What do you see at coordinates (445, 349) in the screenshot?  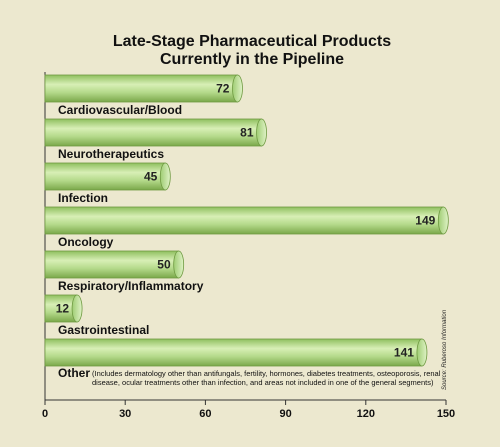 I see `source-note: Source: Ruberoso Information` at bounding box center [445, 349].